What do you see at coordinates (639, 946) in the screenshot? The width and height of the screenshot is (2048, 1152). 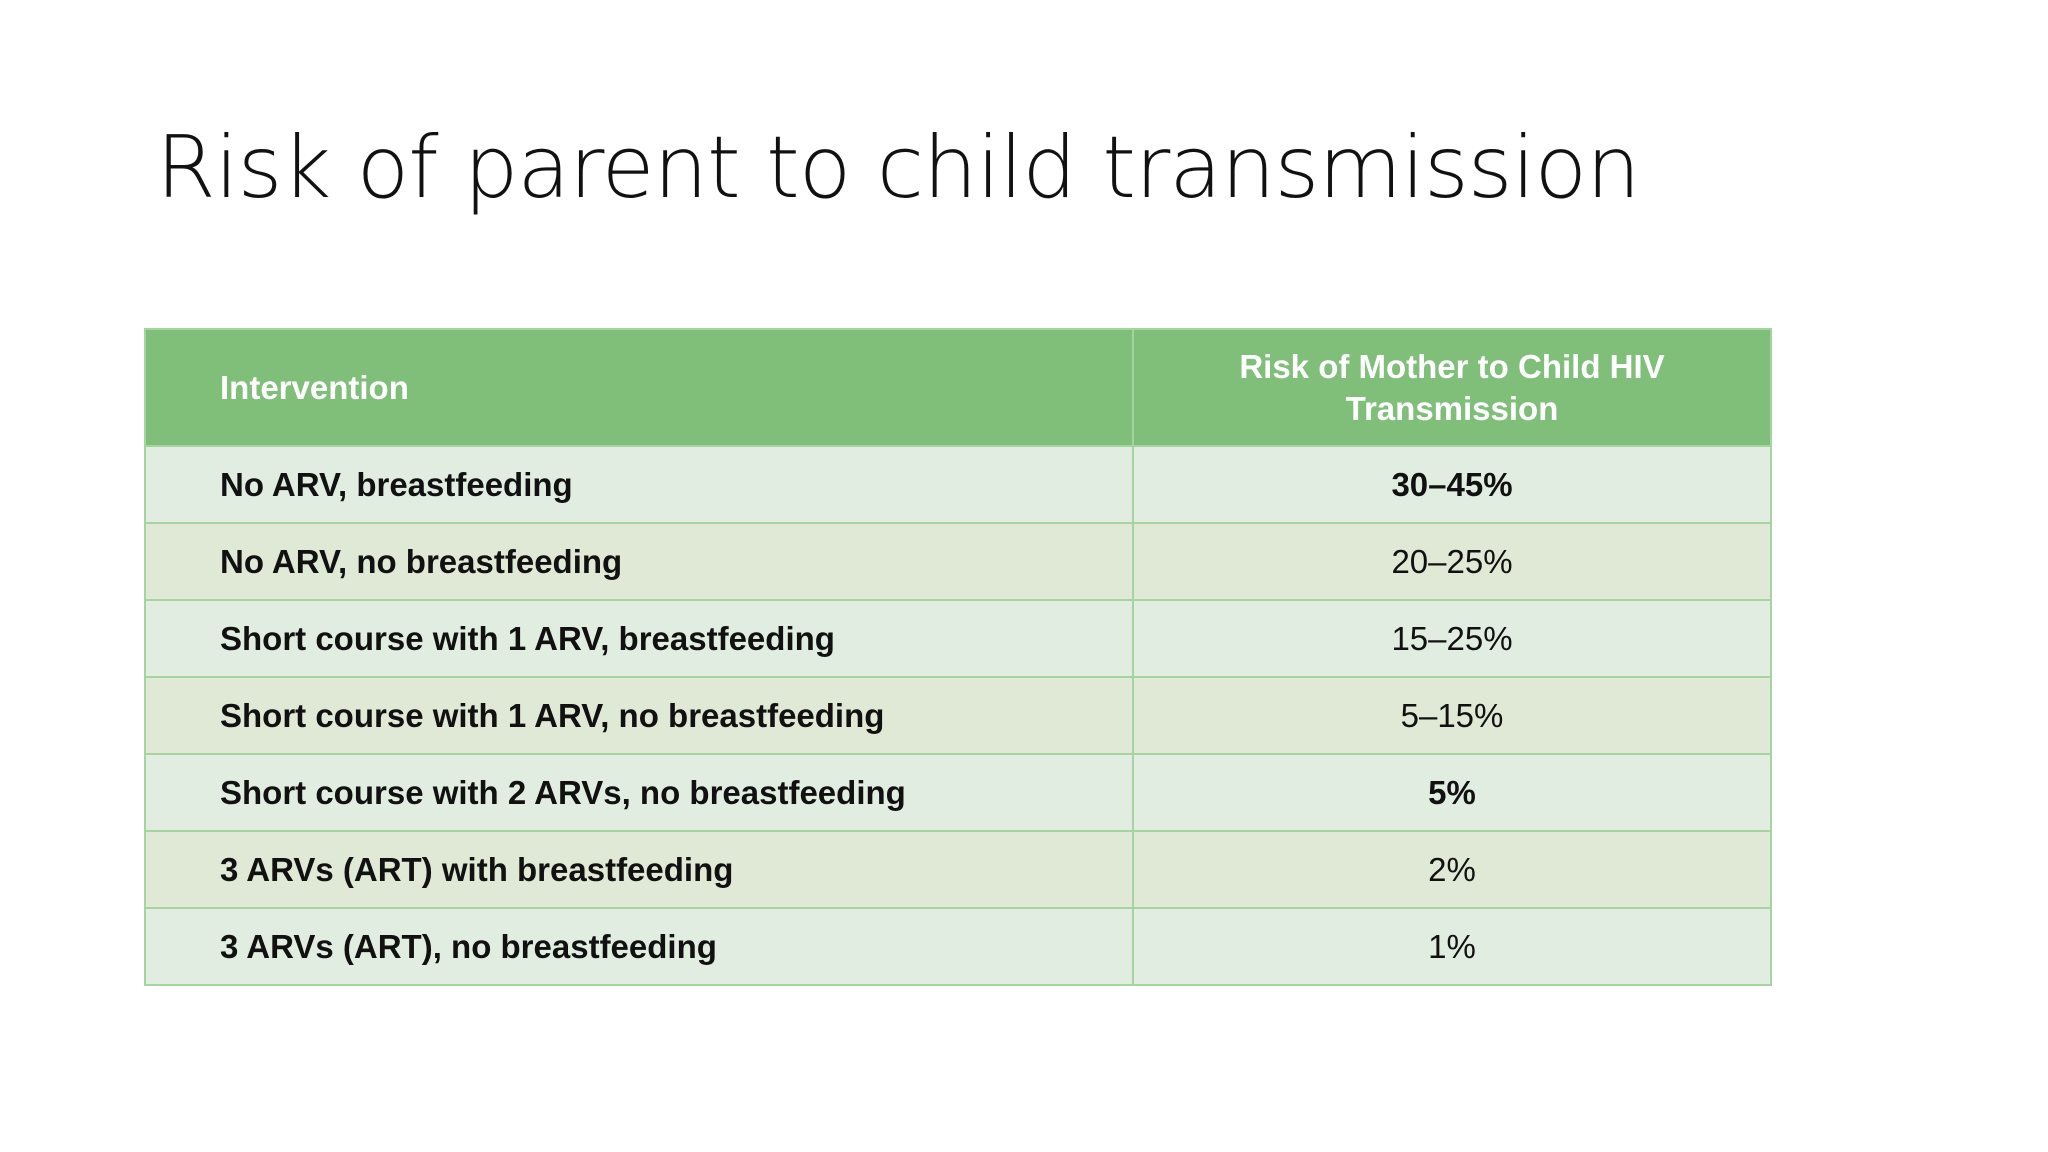 I see `cell: 3 ARVs (ART), no breastfeeding` at bounding box center [639, 946].